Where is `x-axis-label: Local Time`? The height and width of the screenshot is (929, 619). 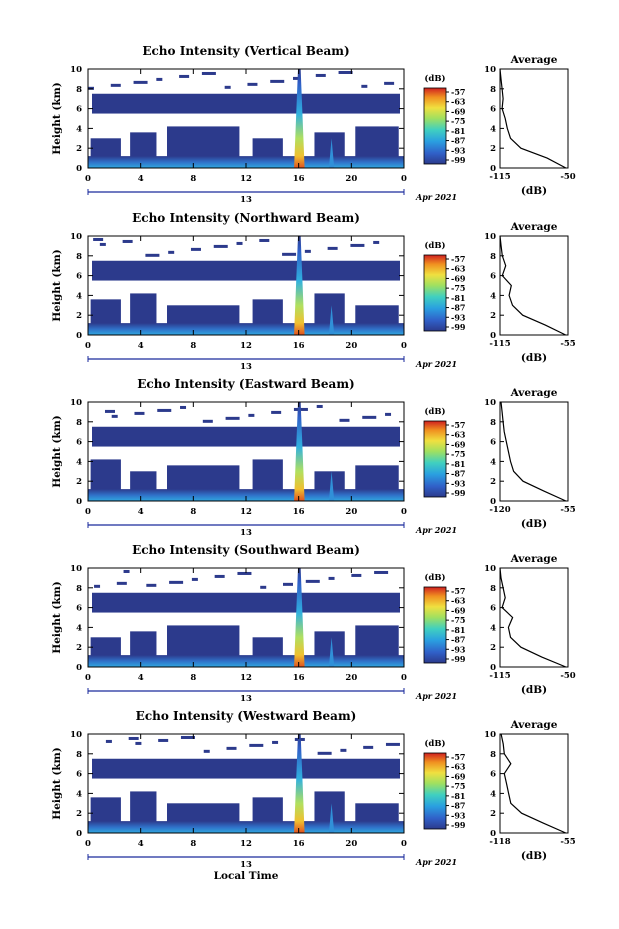
x-axis-label: Local Time is located at coordinates (246, 876).